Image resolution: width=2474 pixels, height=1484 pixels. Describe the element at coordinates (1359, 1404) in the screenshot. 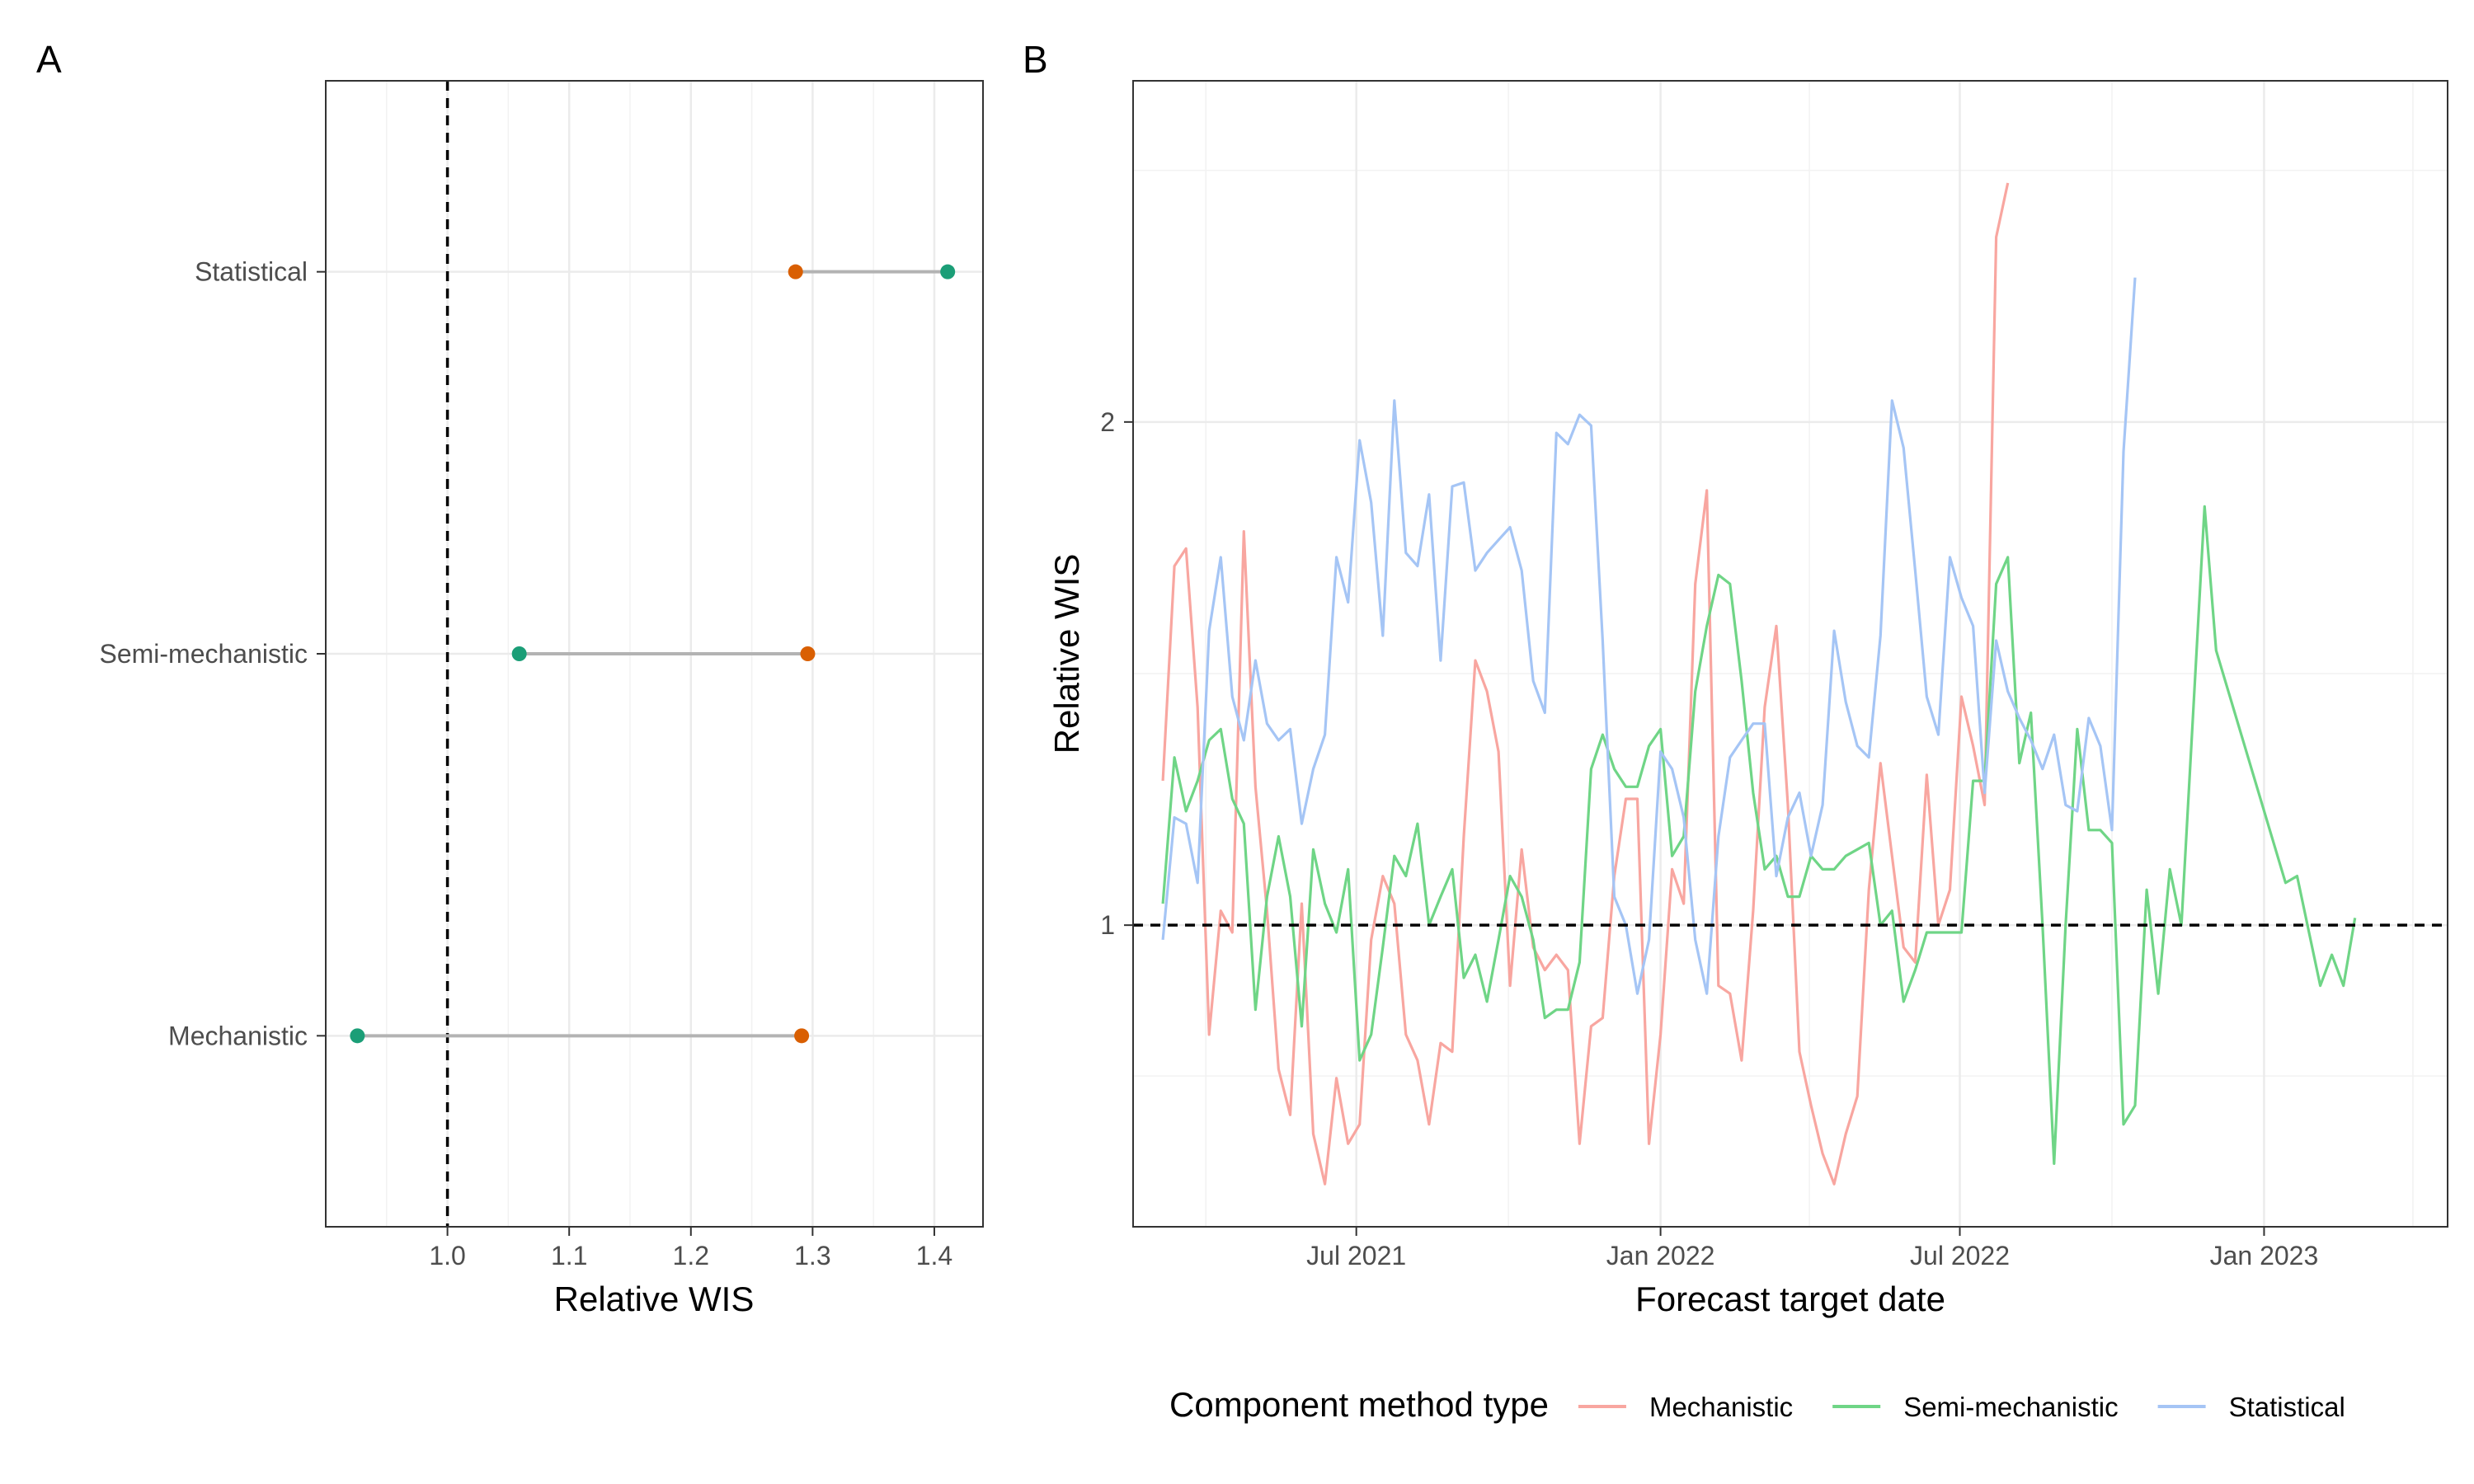

I see `legend-title: Component method type` at that location.